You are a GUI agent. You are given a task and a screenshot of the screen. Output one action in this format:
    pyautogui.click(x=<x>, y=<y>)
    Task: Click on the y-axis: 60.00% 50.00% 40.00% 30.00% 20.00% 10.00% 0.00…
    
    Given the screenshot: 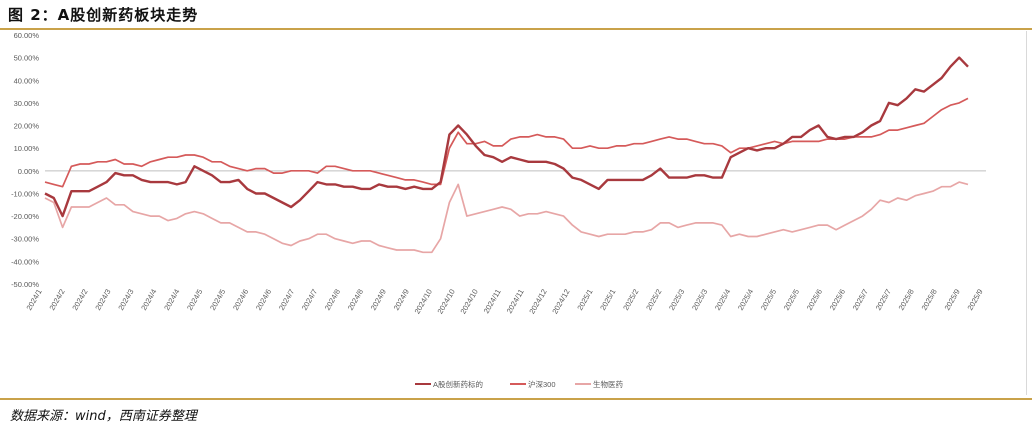 What is the action you would take?
    pyautogui.click(x=25, y=160)
    